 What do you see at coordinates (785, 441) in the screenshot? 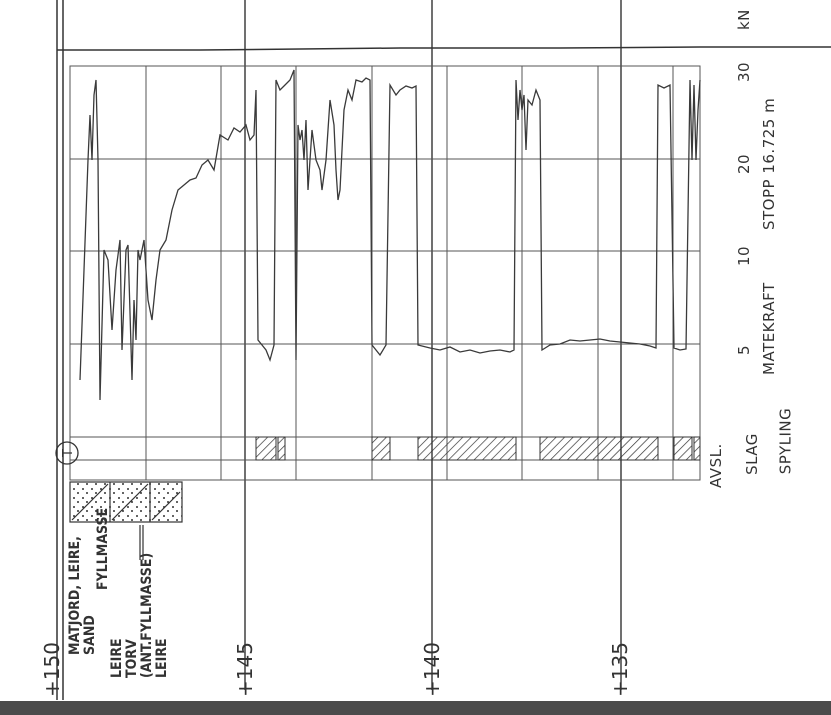
I see `spyling-label: SPYLING` at bounding box center [785, 441].